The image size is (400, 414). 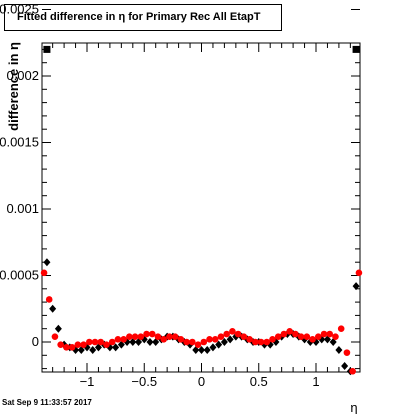 What do you see at coordinates (19, 142) in the screenshot?
I see `y-tick-label: 0.0015` at bounding box center [19, 142].